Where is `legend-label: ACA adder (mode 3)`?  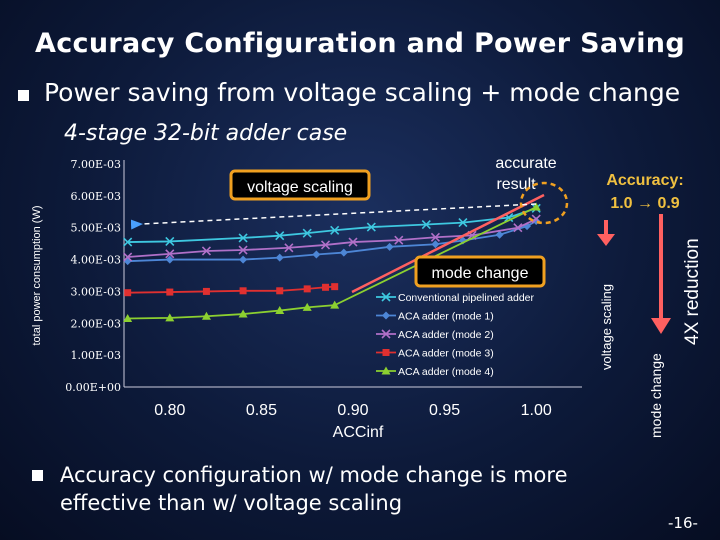 legend-label: ACA adder (mode 3) is located at coordinates (446, 354).